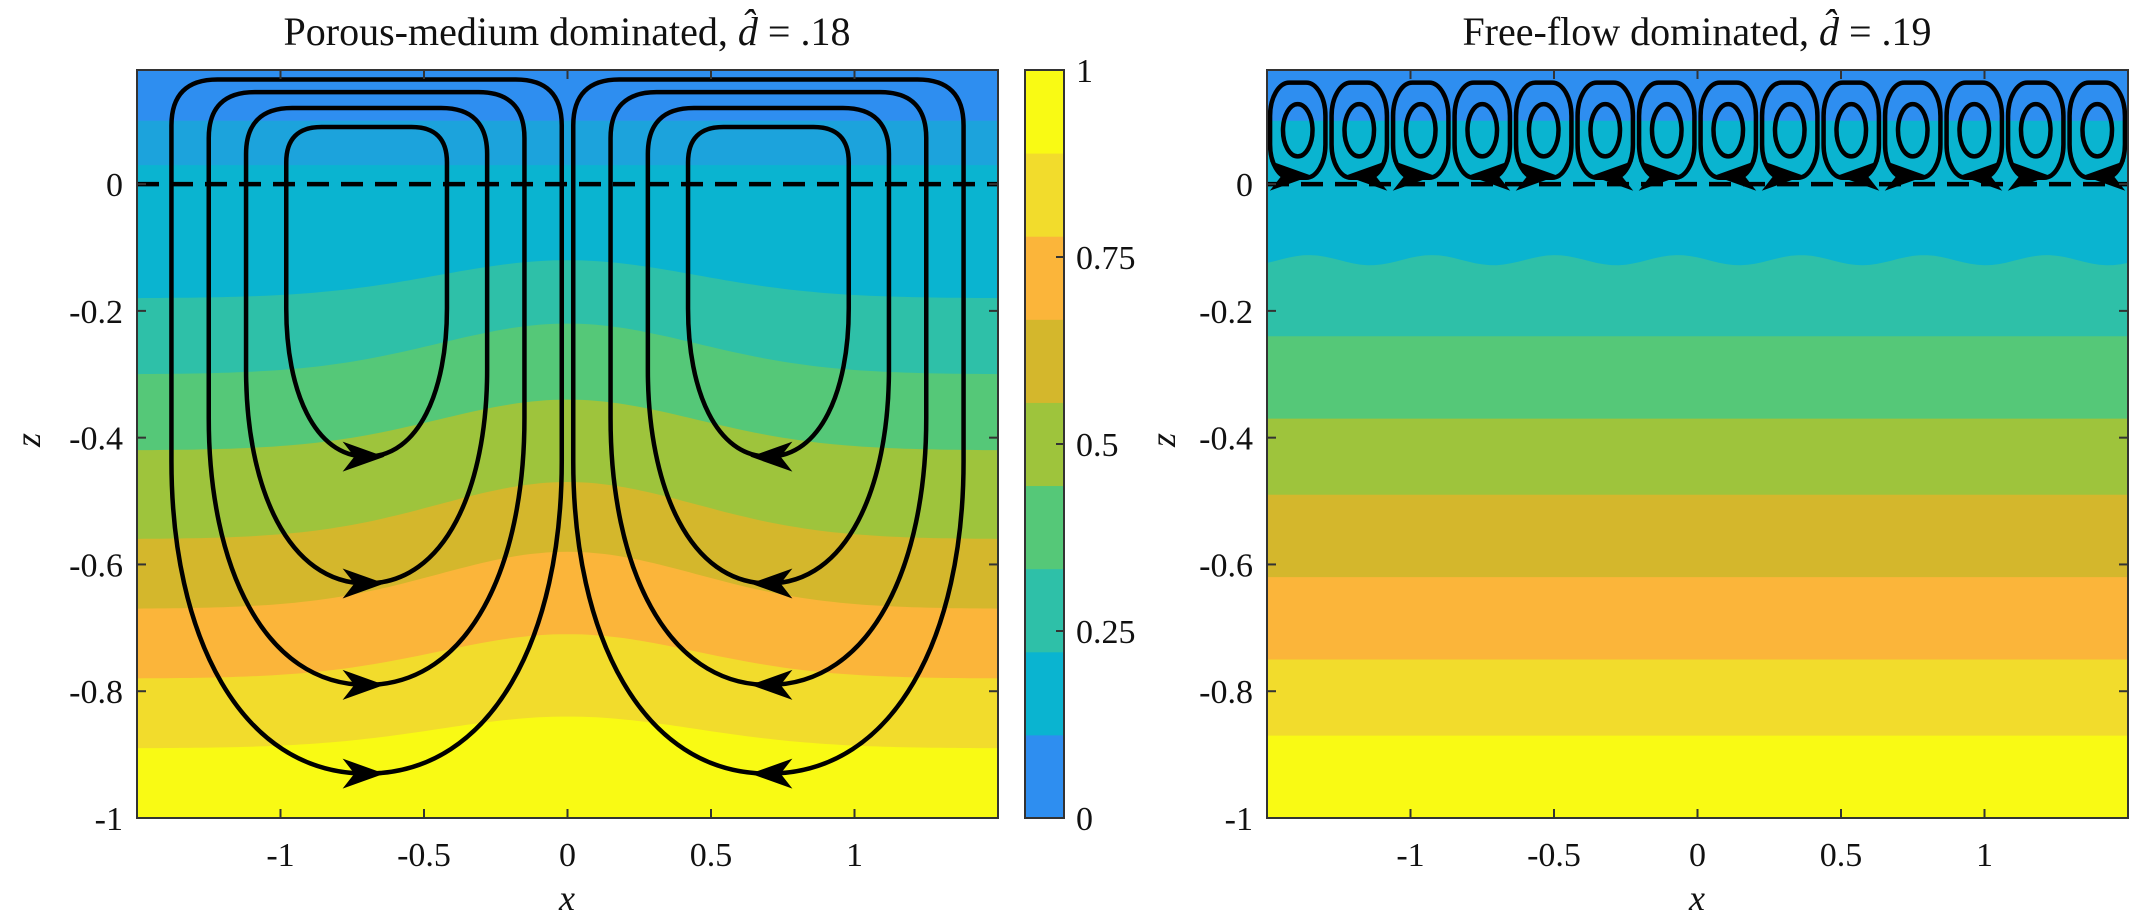 Image resolution: width=2147 pixels, height=916 pixels. Describe the element at coordinates (1084, 71) in the screenshot. I see `colorbar-tick-label: 1` at that location.